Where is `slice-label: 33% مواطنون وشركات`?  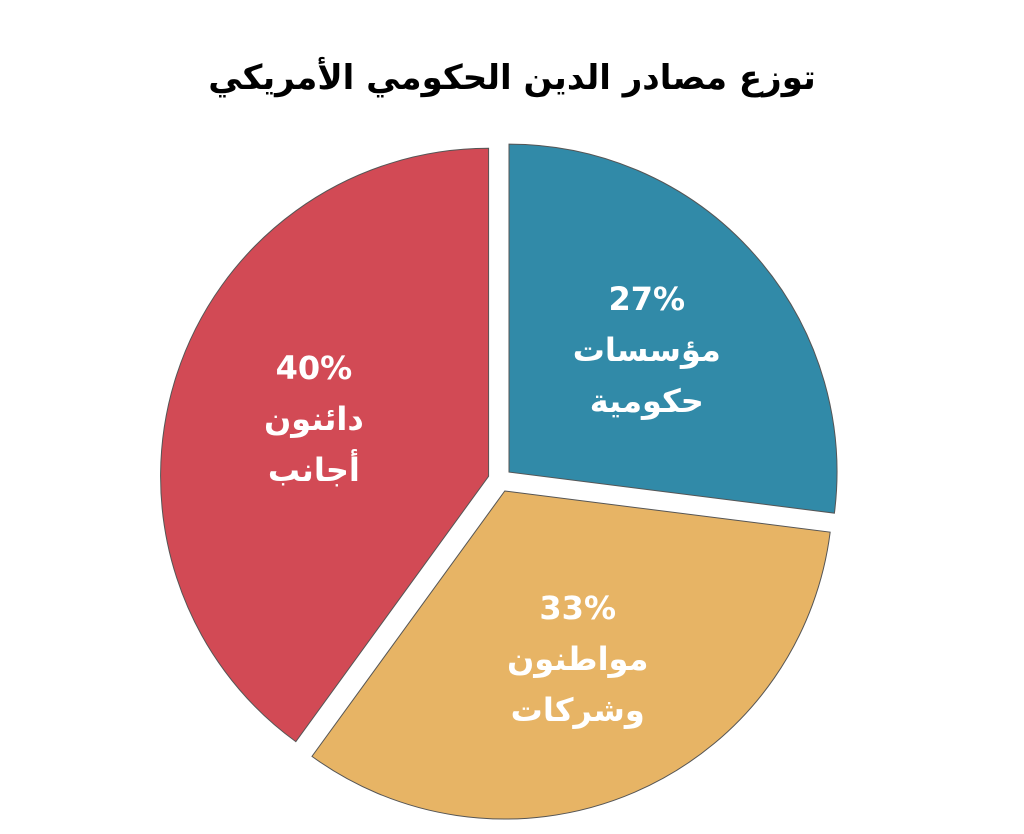 slice-label: 33% مواطنون وشركات is located at coordinates (578, 660).